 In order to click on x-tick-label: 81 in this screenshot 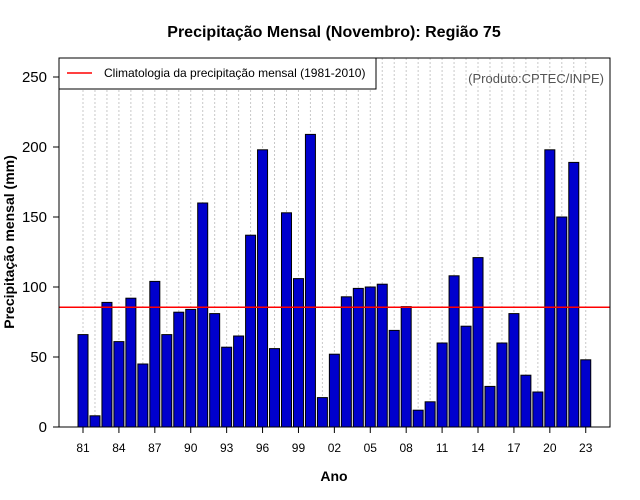, I will do `click(83, 448)`.